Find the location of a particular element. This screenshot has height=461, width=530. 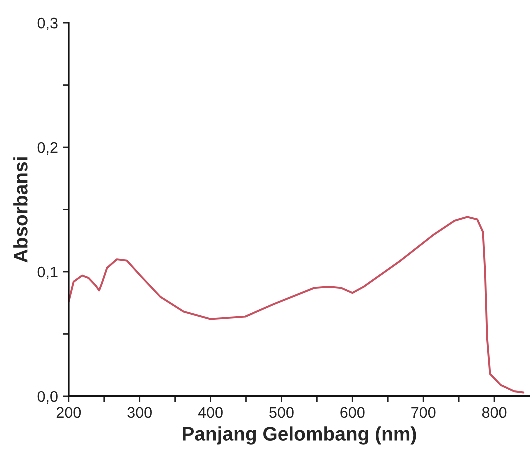

y-tick-label: 0,1 is located at coordinates (48, 273).